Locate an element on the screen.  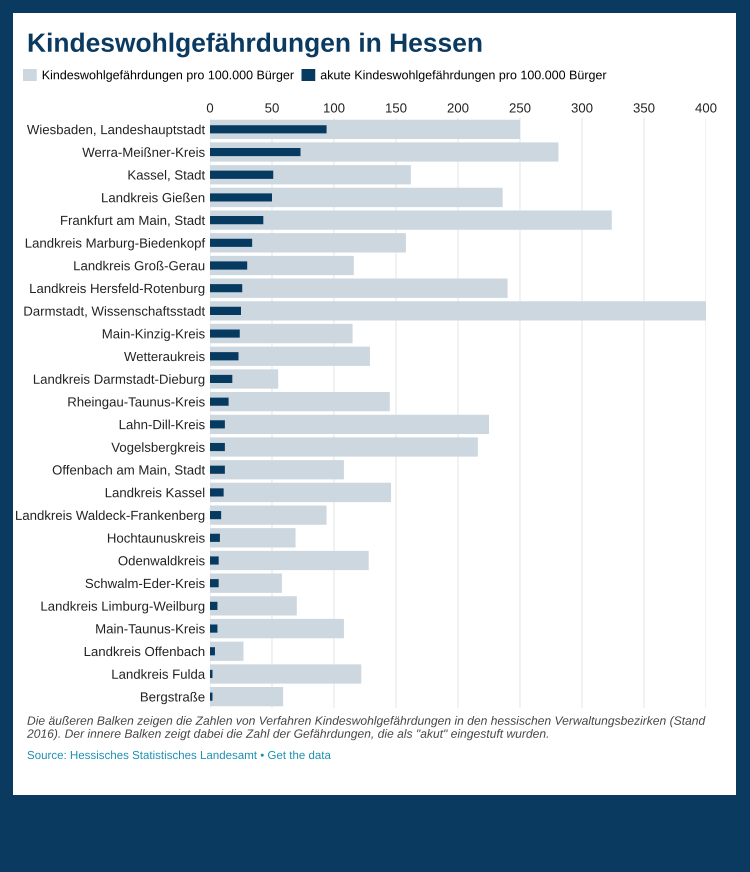
y-tick-label: Landkreis Marburg-Biedenkopf is located at coordinates (116, 244).